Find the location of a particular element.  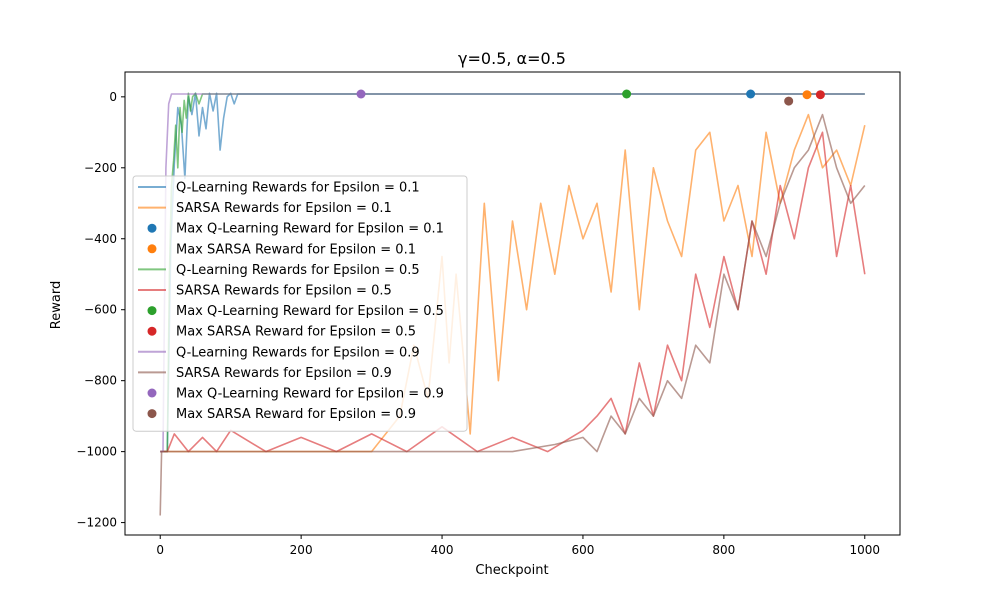

y-tick-label: −1200 is located at coordinates (96, 523).